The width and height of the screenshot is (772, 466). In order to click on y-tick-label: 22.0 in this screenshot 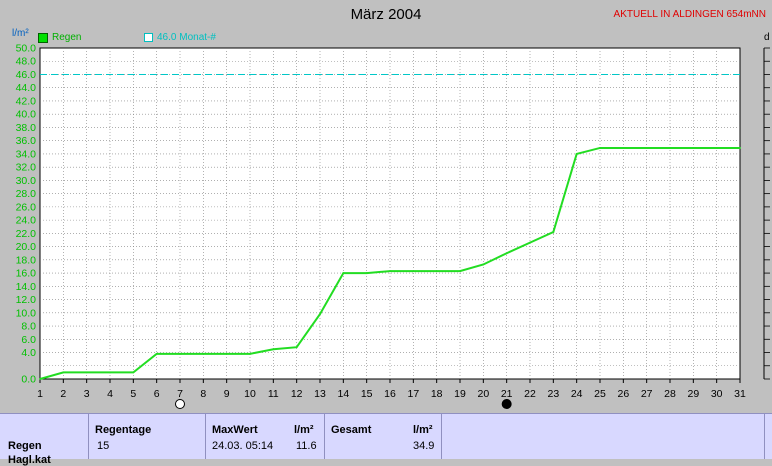, I will do `click(26, 234)`.